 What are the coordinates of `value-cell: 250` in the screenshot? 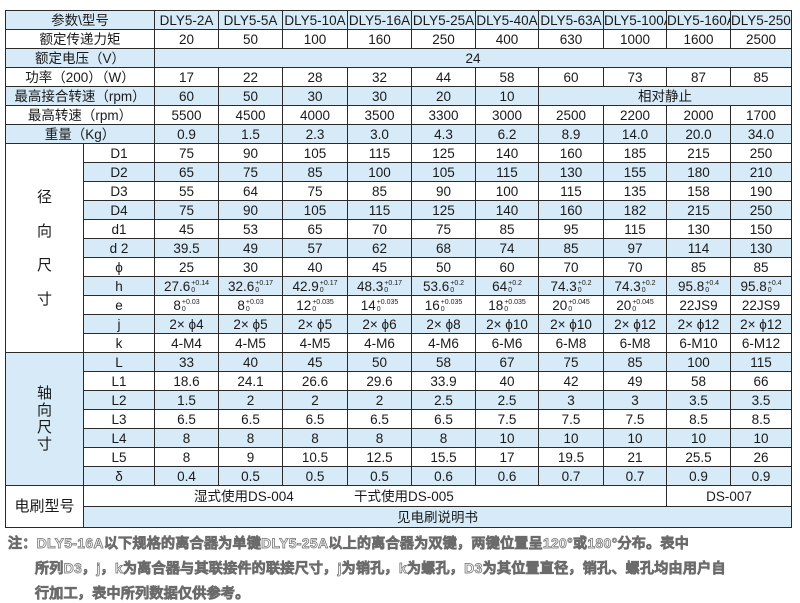 It's located at (761, 210).